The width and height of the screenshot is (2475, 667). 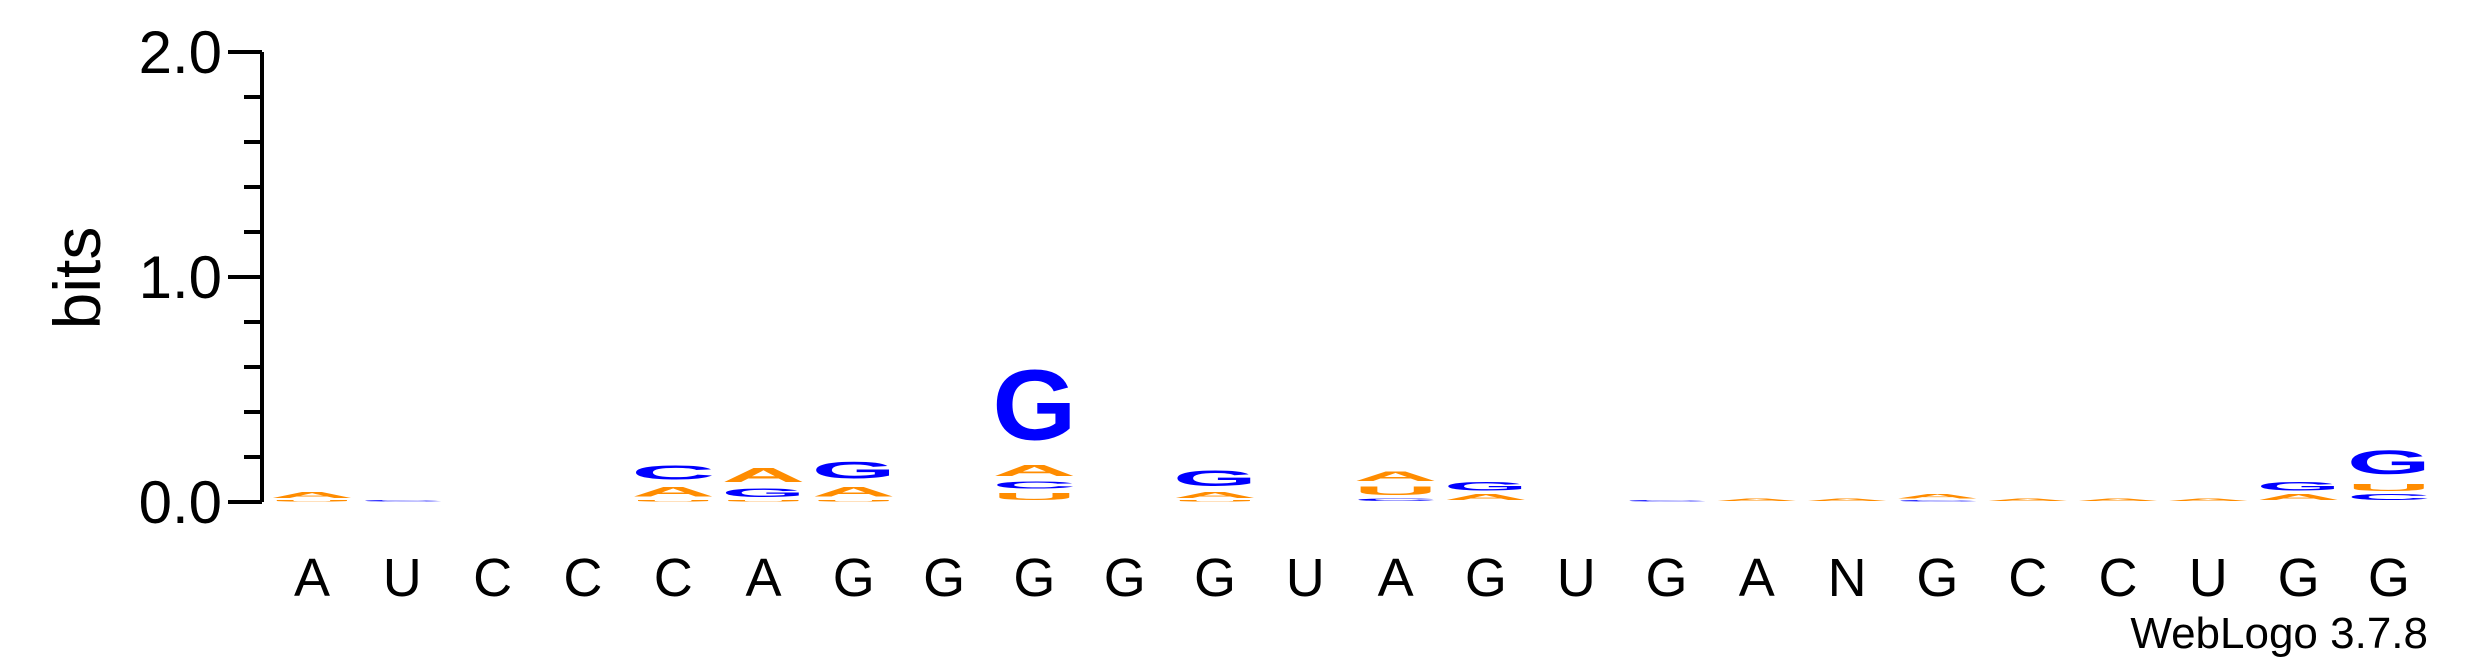 I want to click on letter-stack: UGA, so click(x=764, y=483).